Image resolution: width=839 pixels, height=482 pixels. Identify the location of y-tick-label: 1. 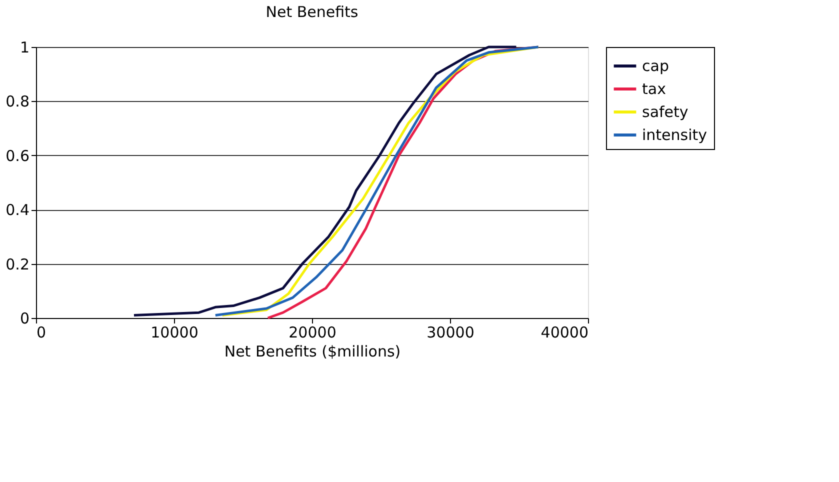
(25, 47).